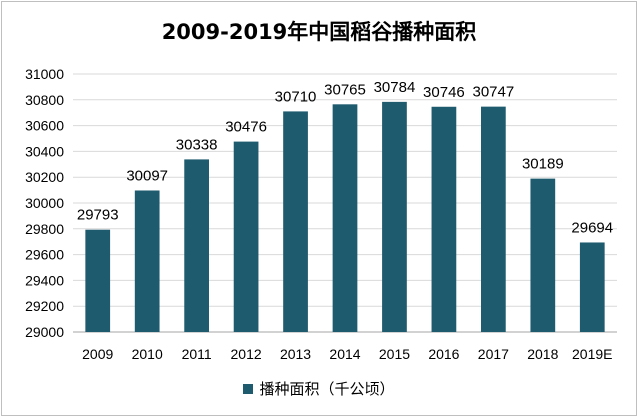 Image resolution: width=640 pixels, height=420 pixels. I want to click on y-tick-label: 29600, so click(44, 255).